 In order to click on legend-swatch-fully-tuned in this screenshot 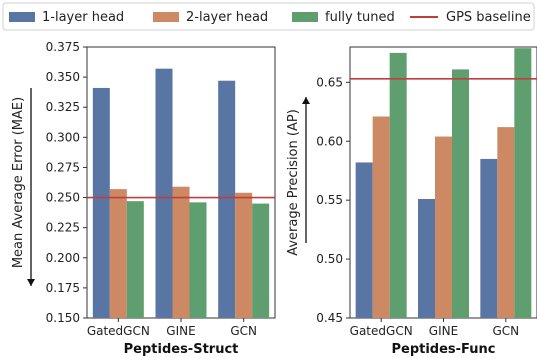, I will do `click(305, 17)`.